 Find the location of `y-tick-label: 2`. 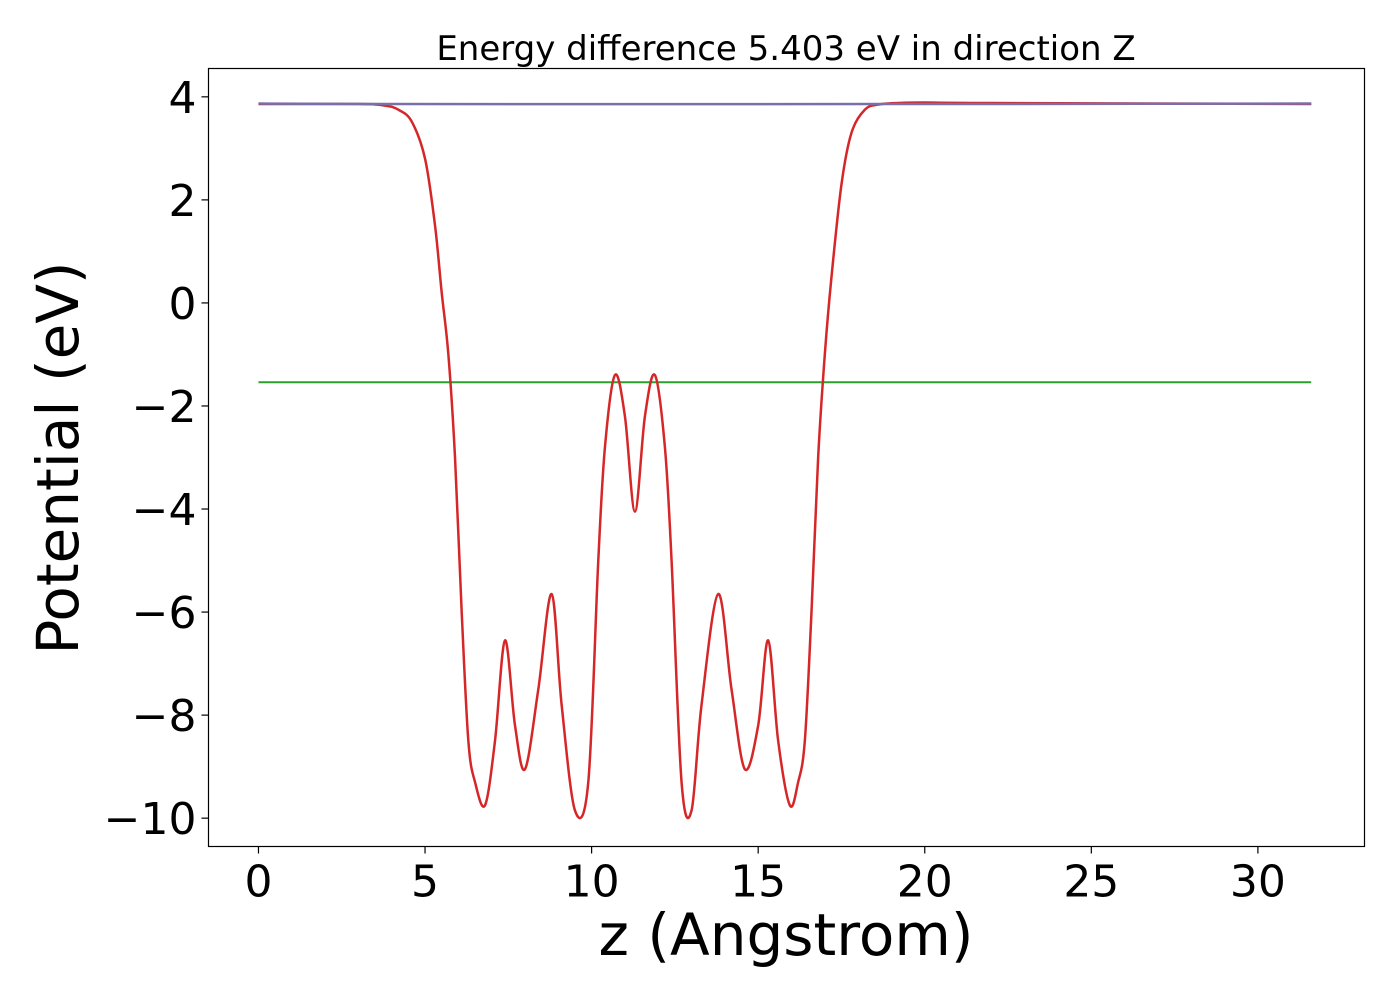

y-tick-label: 2 is located at coordinates (183, 201).